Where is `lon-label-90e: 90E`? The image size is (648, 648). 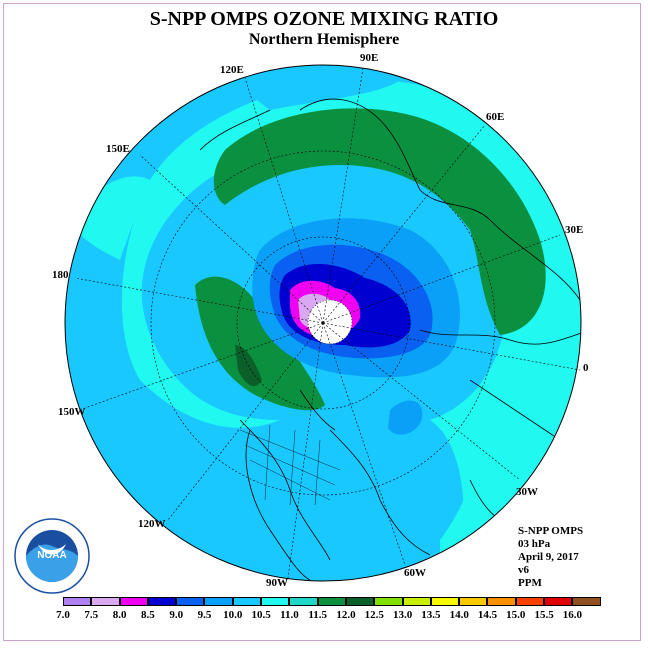
lon-label-90e: 90E is located at coordinates (369, 58).